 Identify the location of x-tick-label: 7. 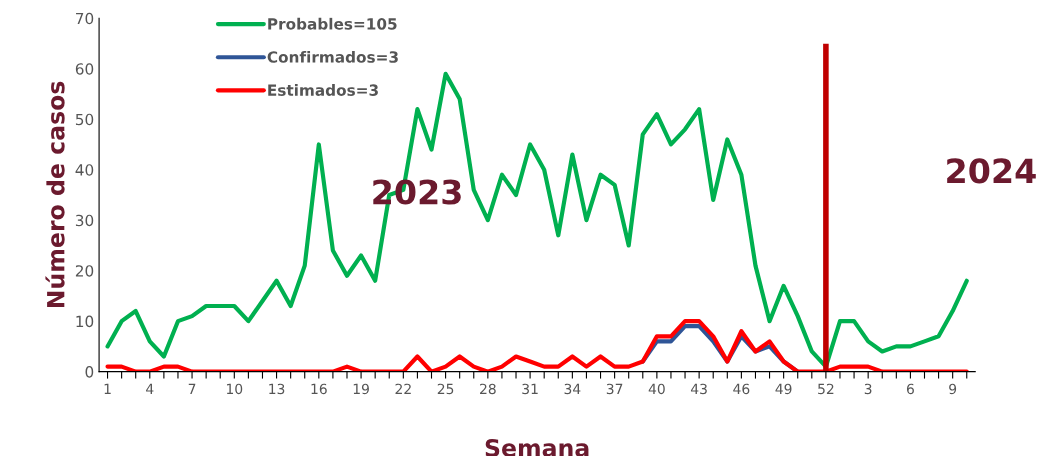
(192, 388).